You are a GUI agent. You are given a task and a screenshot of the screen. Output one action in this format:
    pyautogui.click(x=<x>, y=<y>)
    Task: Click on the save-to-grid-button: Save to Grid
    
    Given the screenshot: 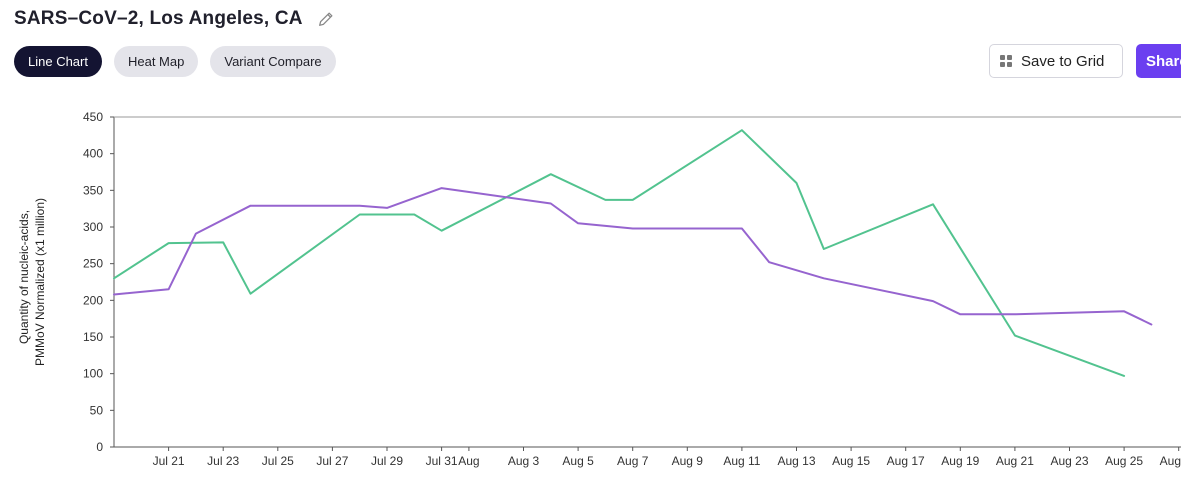 What is the action you would take?
    pyautogui.click(x=1056, y=61)
    